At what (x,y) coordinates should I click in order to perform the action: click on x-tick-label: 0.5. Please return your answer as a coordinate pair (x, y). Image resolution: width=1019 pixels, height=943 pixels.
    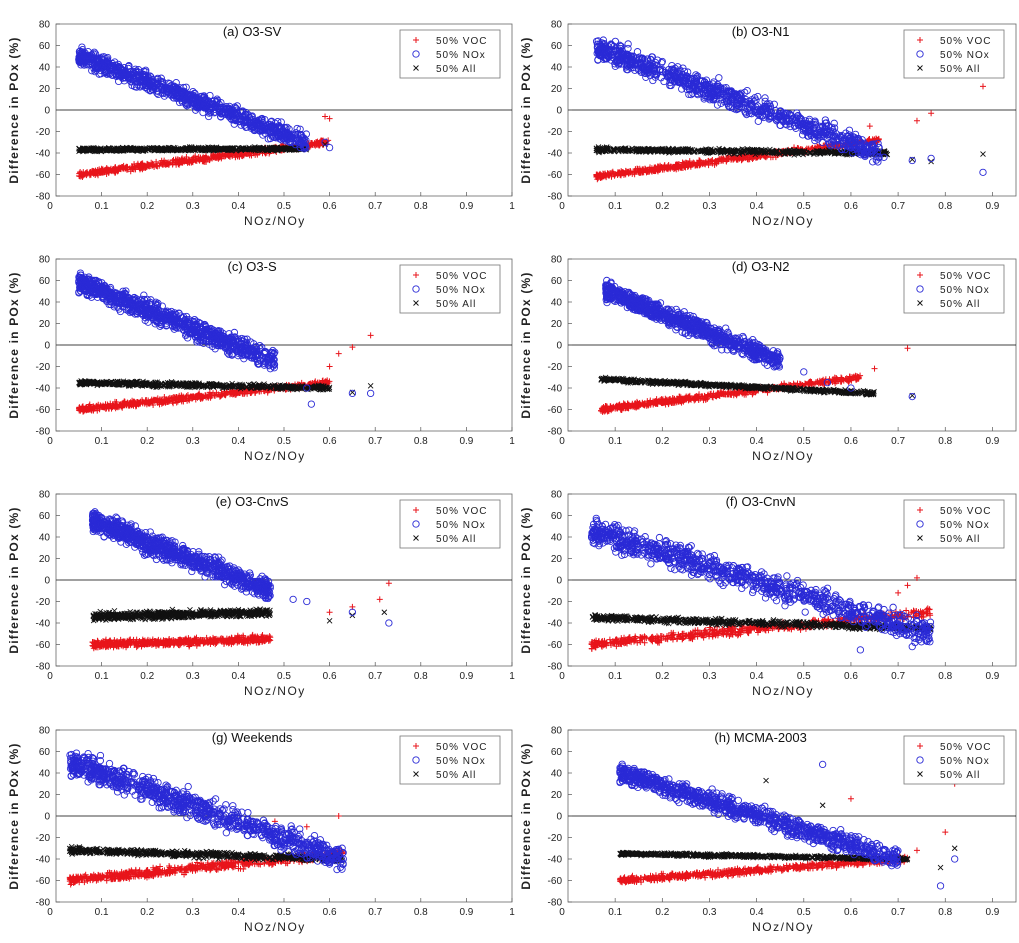
    Looking at the image, I should click on (804, 206).